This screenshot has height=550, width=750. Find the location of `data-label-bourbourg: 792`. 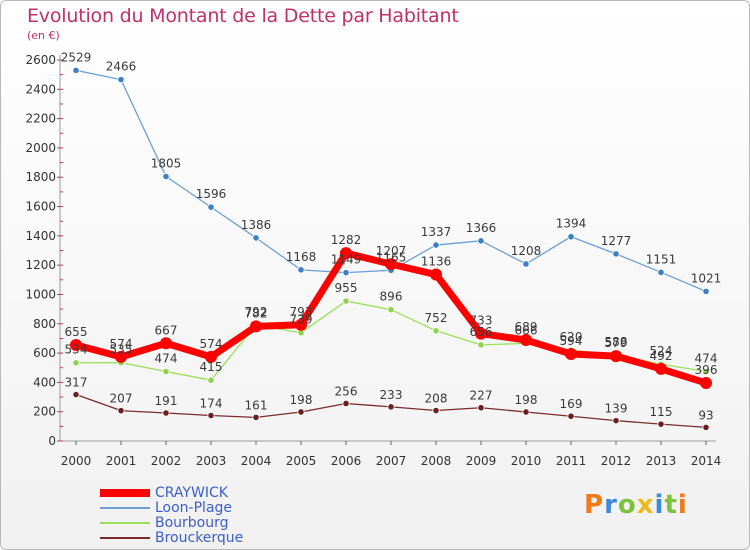

data-label-bourbourg: 792 is located at coordinates (256, 312).